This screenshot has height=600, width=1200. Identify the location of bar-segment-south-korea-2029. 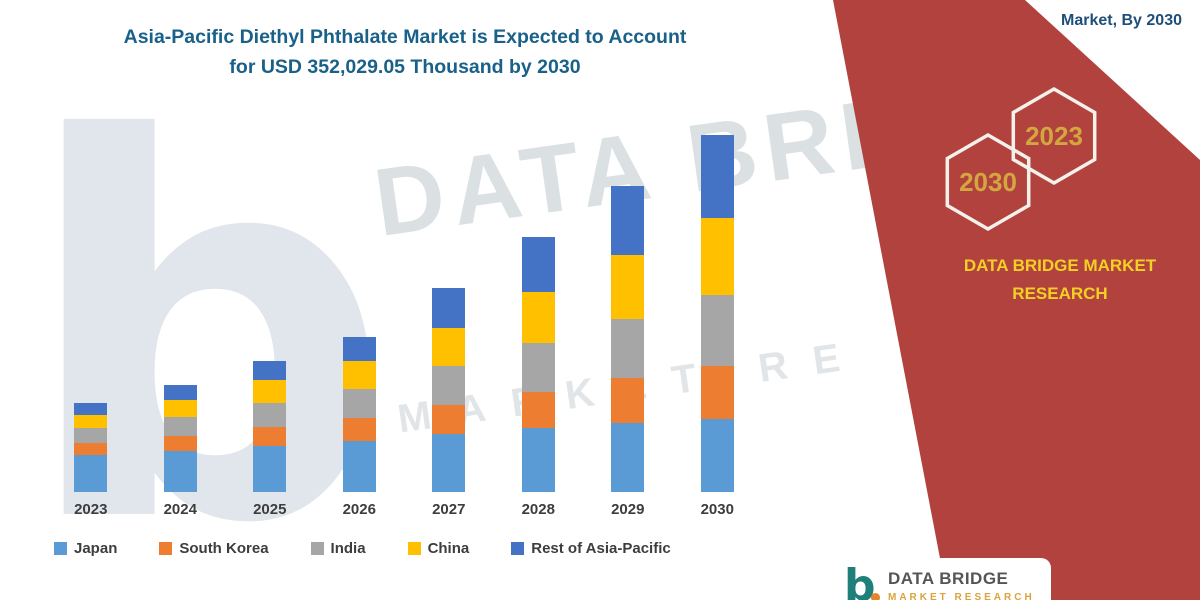
(628, 400).